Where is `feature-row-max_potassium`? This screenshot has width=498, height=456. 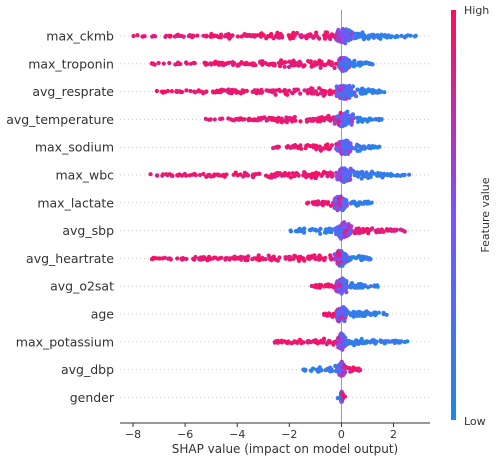 feature-row-max_potassium is located at coordinates (341, 341).